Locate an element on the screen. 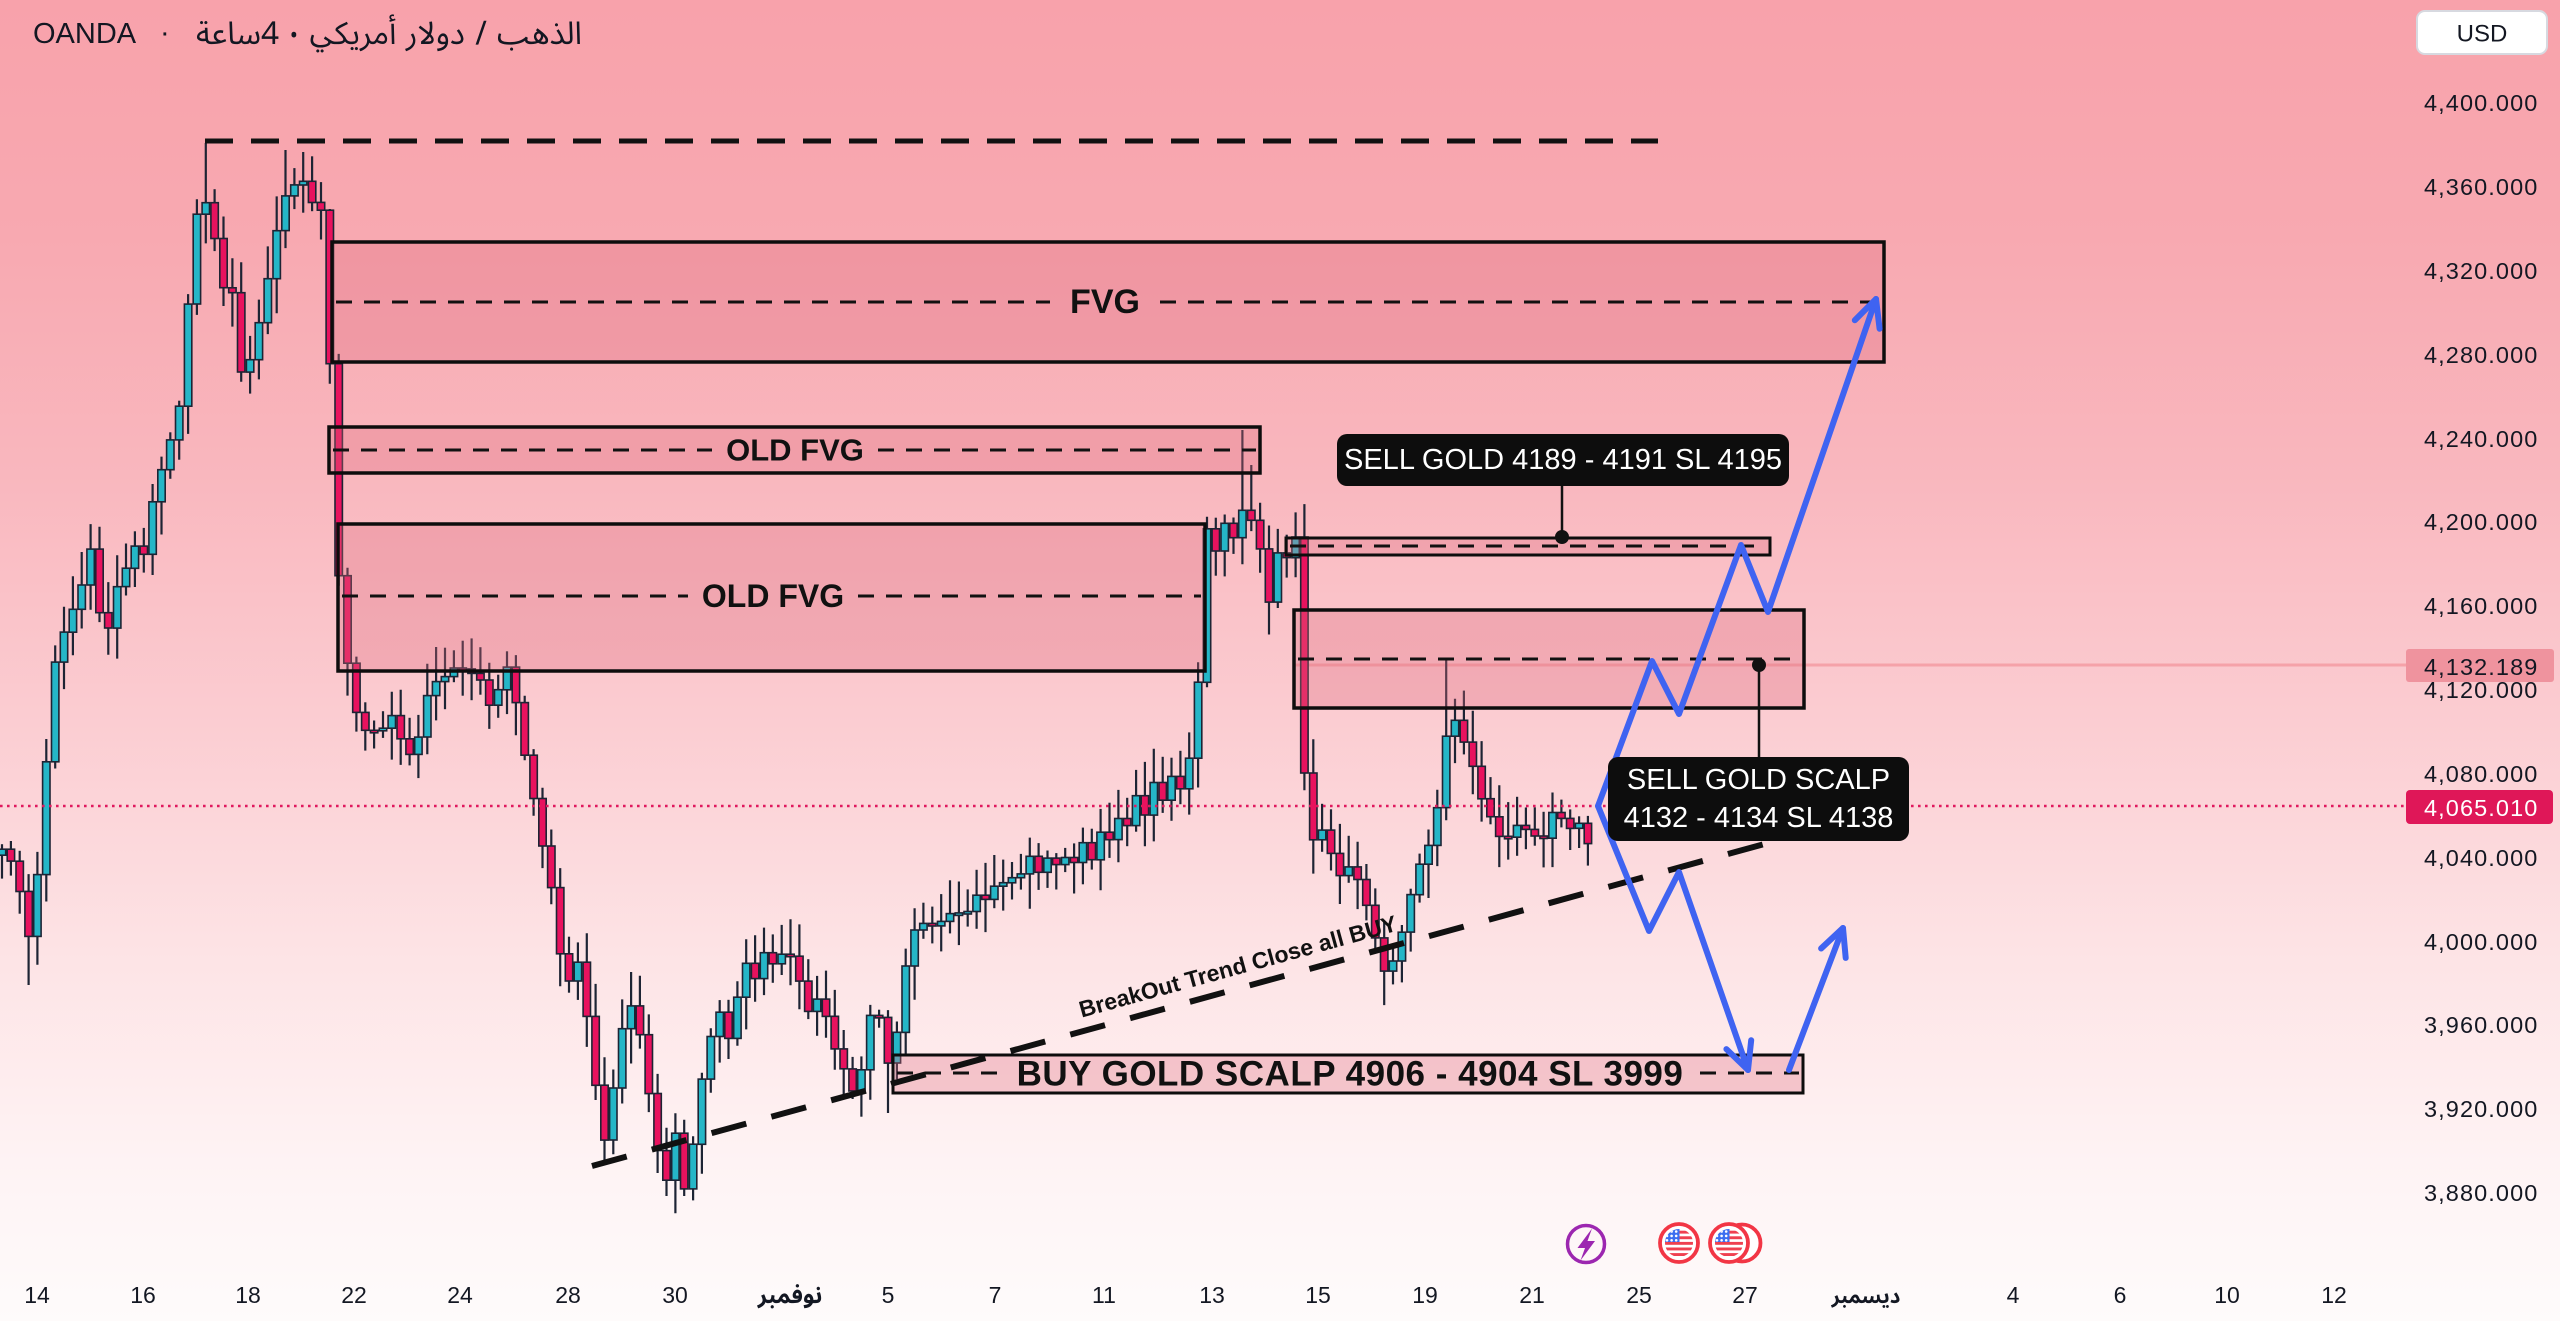 The image size is (2560, 1321). svg-text: 4,400.000 is located at coordinates (2481, 103).